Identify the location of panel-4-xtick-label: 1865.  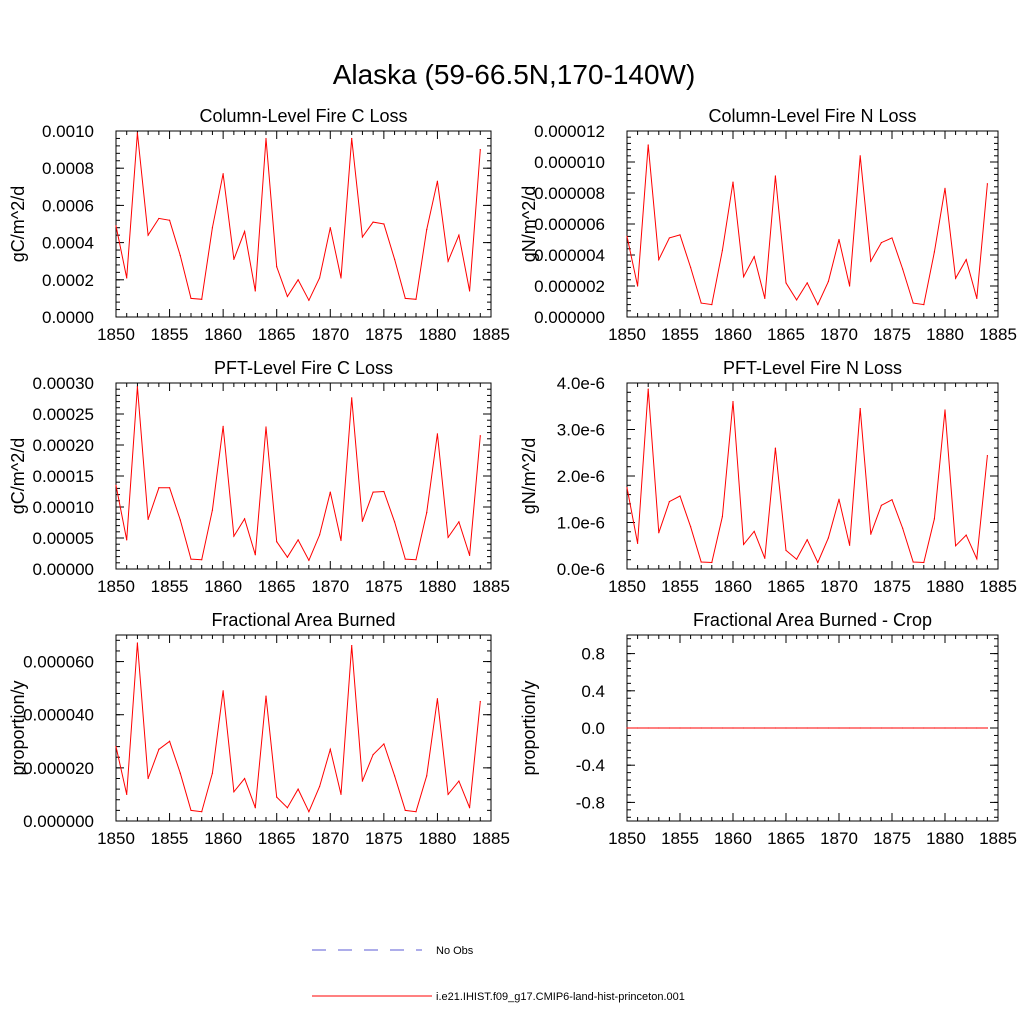
(786, 586).